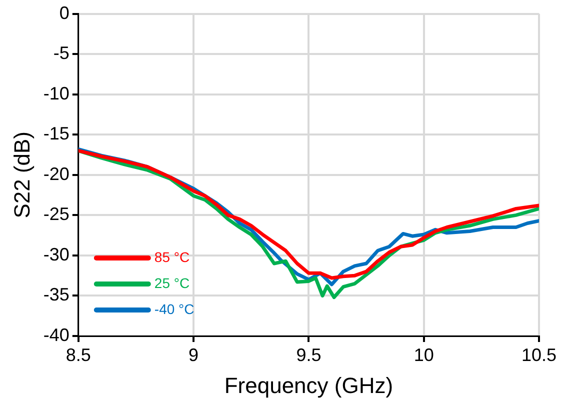  I want to click on x-tick-label: 10.5, so click(539, 354).